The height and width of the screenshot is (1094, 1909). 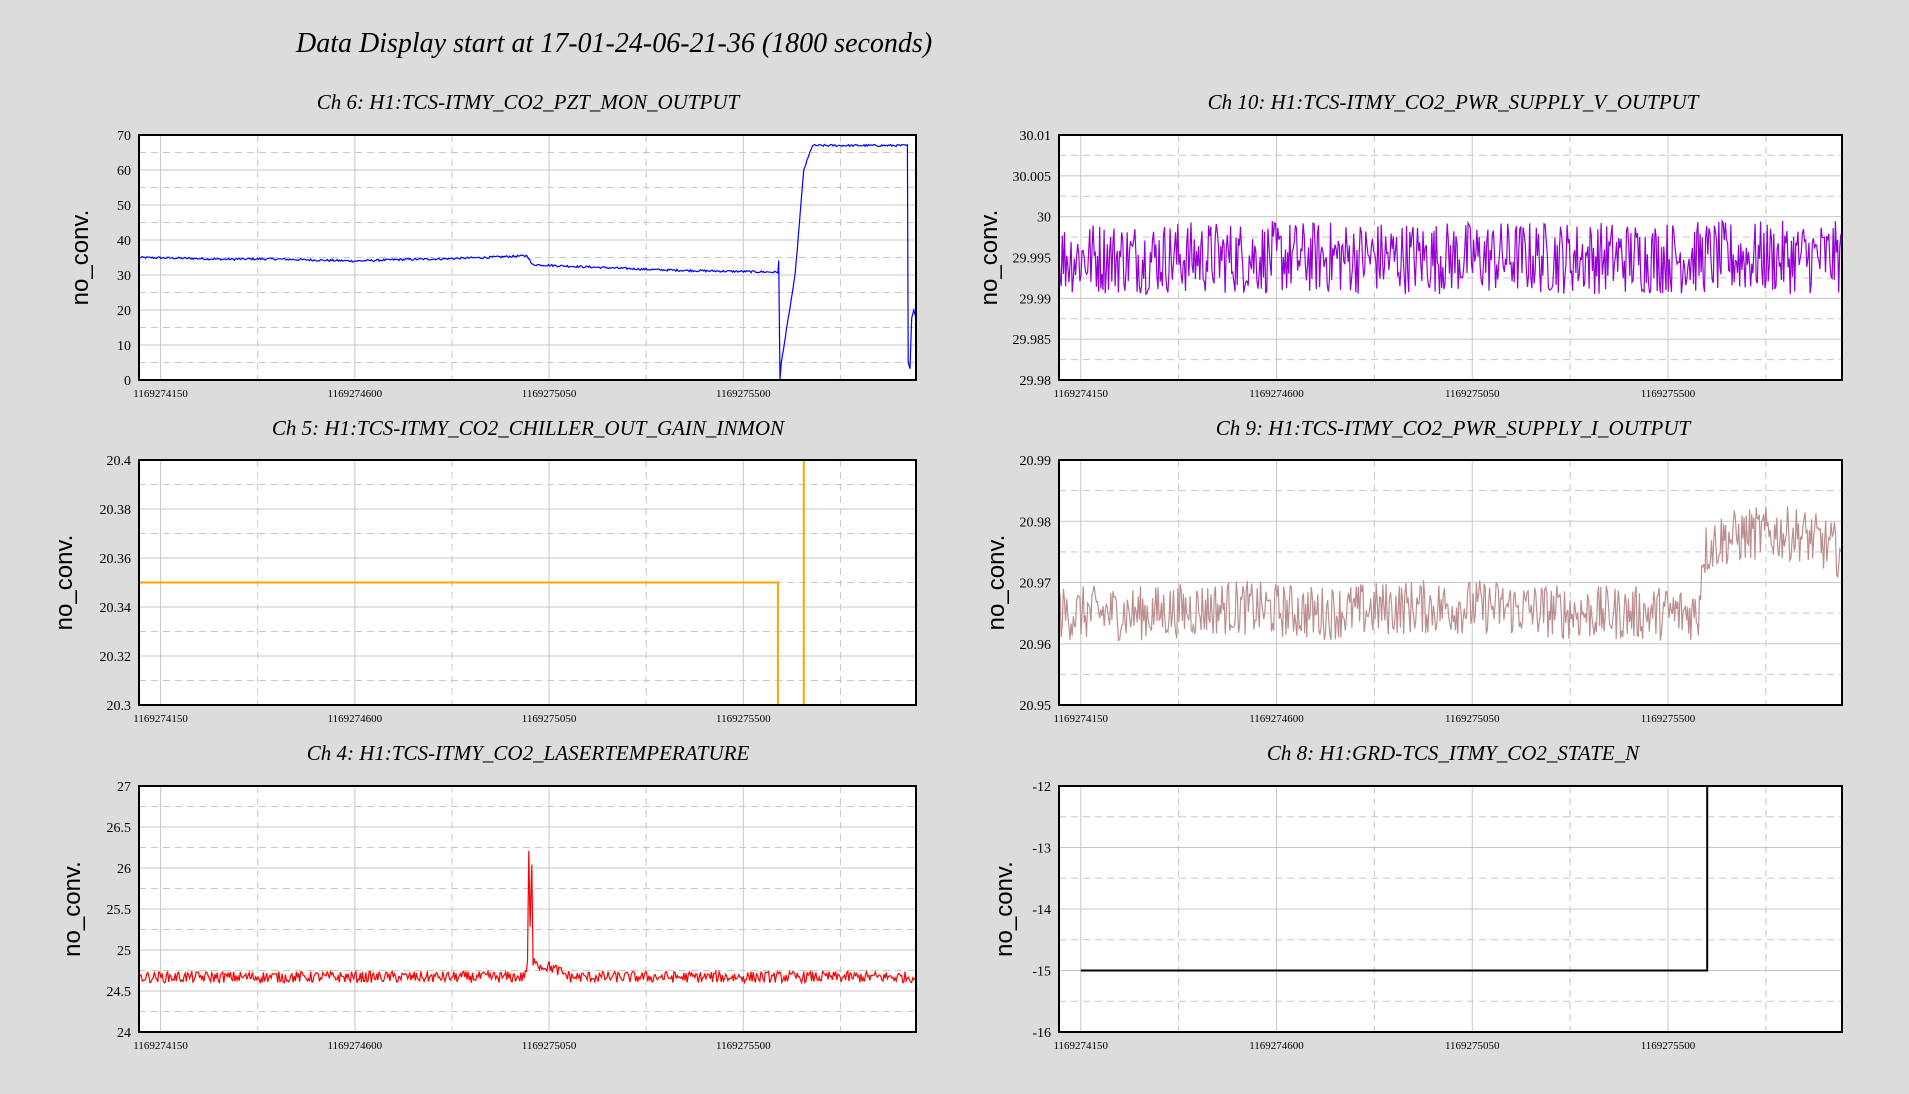 I want to click on y-tick-label: 20.98, so click(x=1036, y=522).